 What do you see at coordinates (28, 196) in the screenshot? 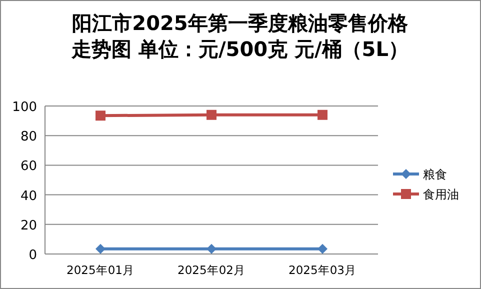
I see `y-tick-label: 40` at bounding box center [28, 196].